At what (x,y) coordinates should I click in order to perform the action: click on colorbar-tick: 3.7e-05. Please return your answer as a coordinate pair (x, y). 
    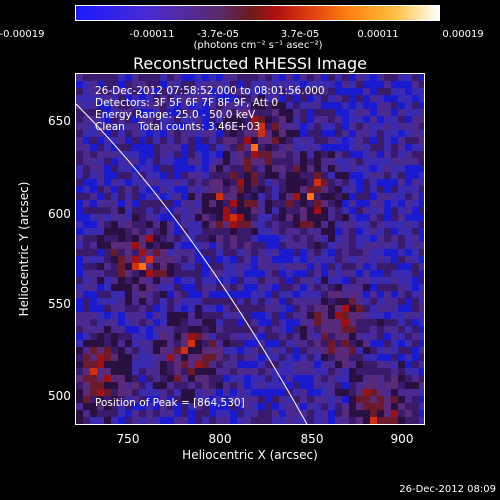
    Looking at the image, I should click on (300, 34).